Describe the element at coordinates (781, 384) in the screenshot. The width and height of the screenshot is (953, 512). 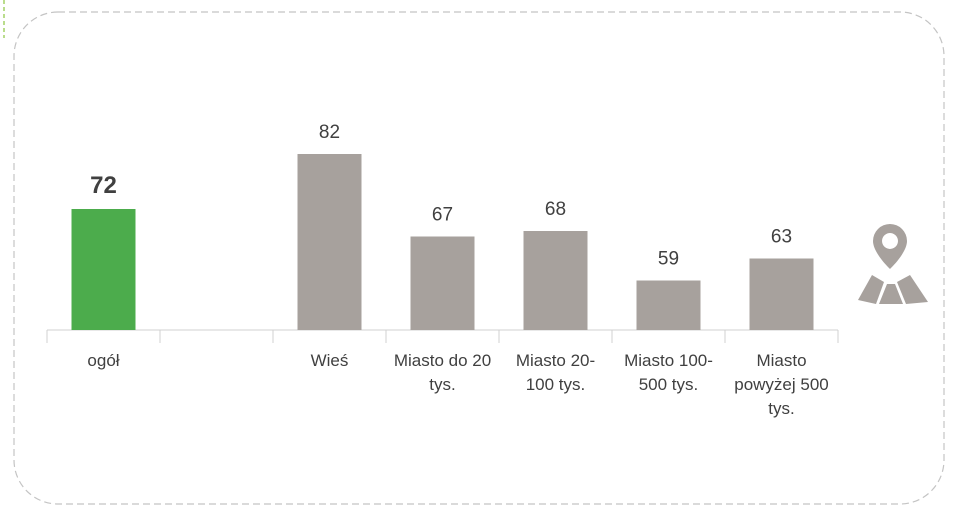
I see `x-tick-label: Miasto powyżej 500 tys.` at that location.